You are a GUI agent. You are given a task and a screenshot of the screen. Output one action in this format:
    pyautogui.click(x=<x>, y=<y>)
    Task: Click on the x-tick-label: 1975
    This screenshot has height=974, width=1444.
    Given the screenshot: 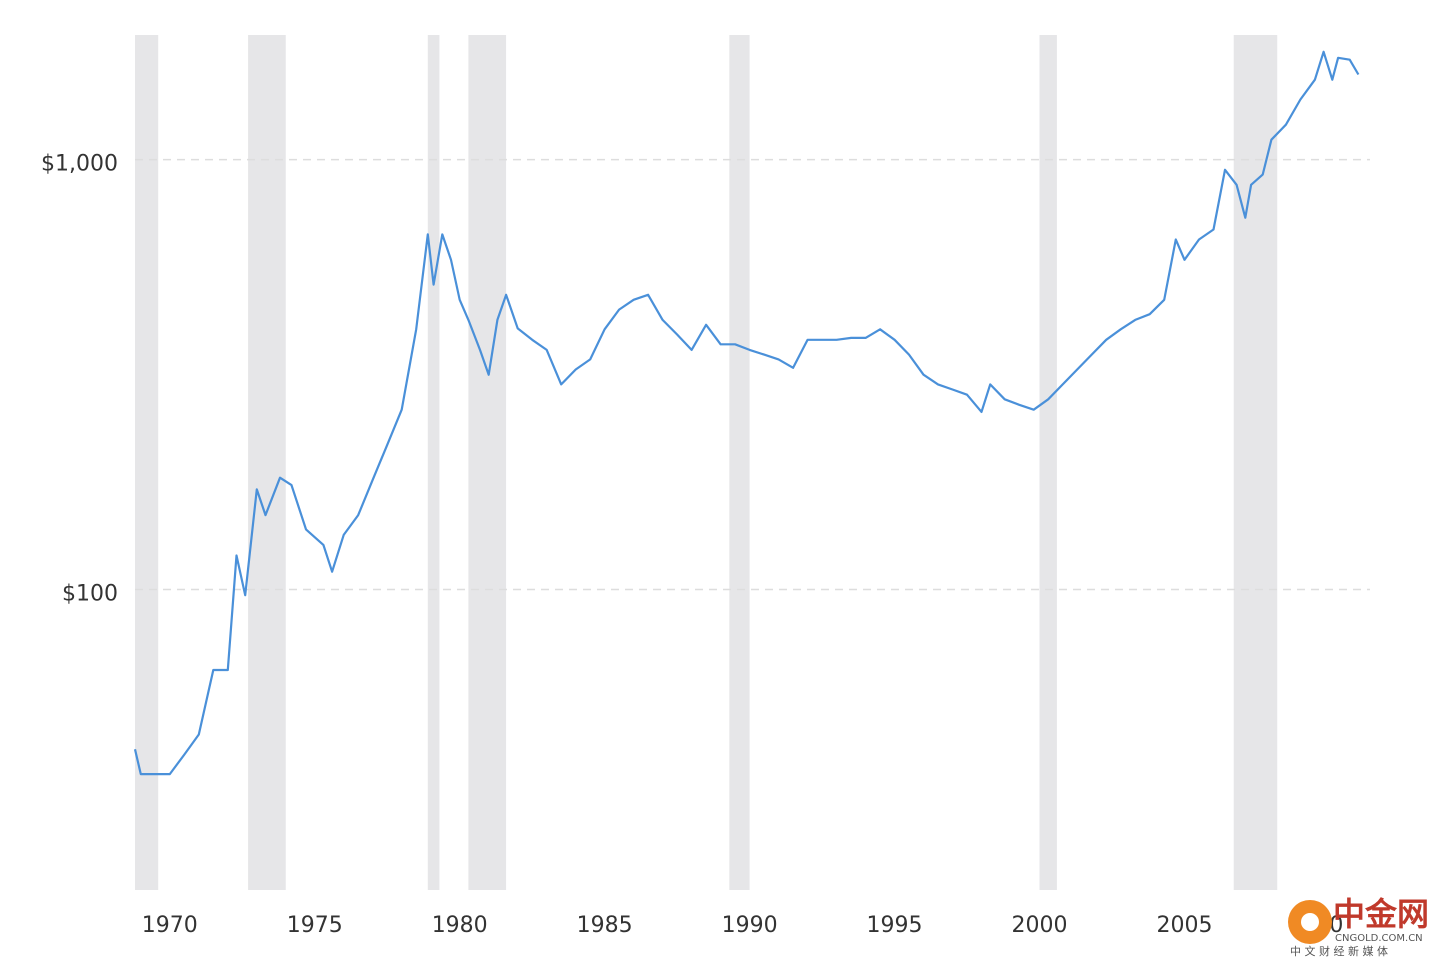 What is the action you would take?
    pyautogui.click(x=315, y=925)
    